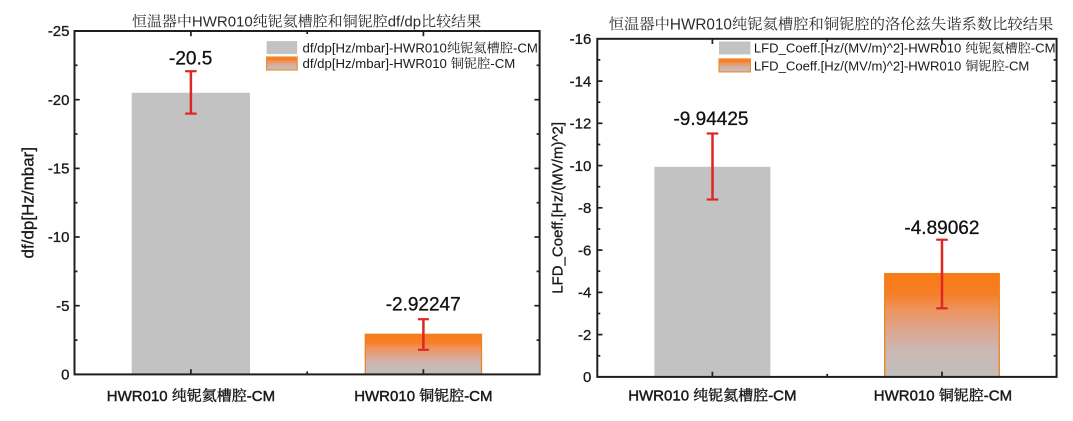 This screenshot has height=421, width=1073. What do you see at coordinates (558, 208) in the screenshot?
I see `svg-text: LFD_Coeff.[Hz/(MV/m)^2]` at bounding box center [558, 208].